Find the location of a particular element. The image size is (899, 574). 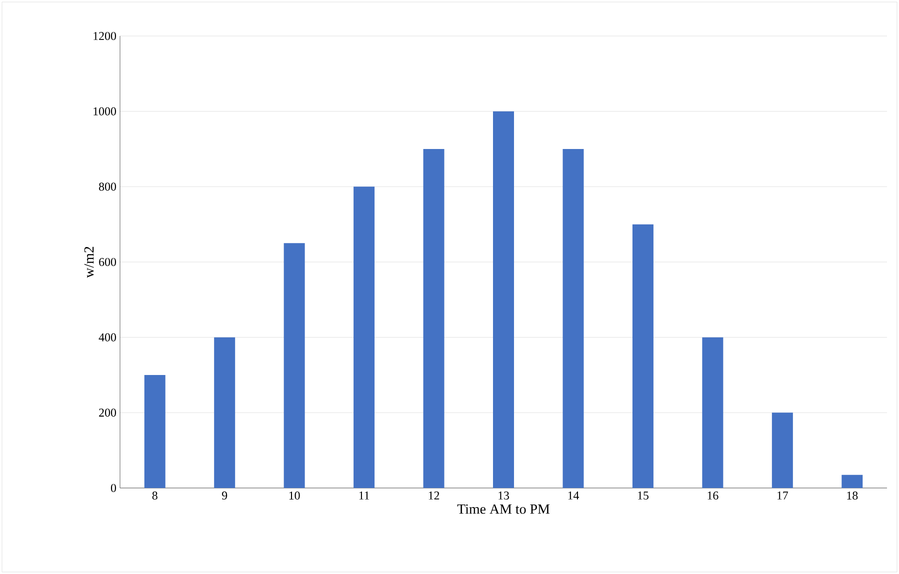

x-tick-label: 14 is located at coordinates (574, 496).